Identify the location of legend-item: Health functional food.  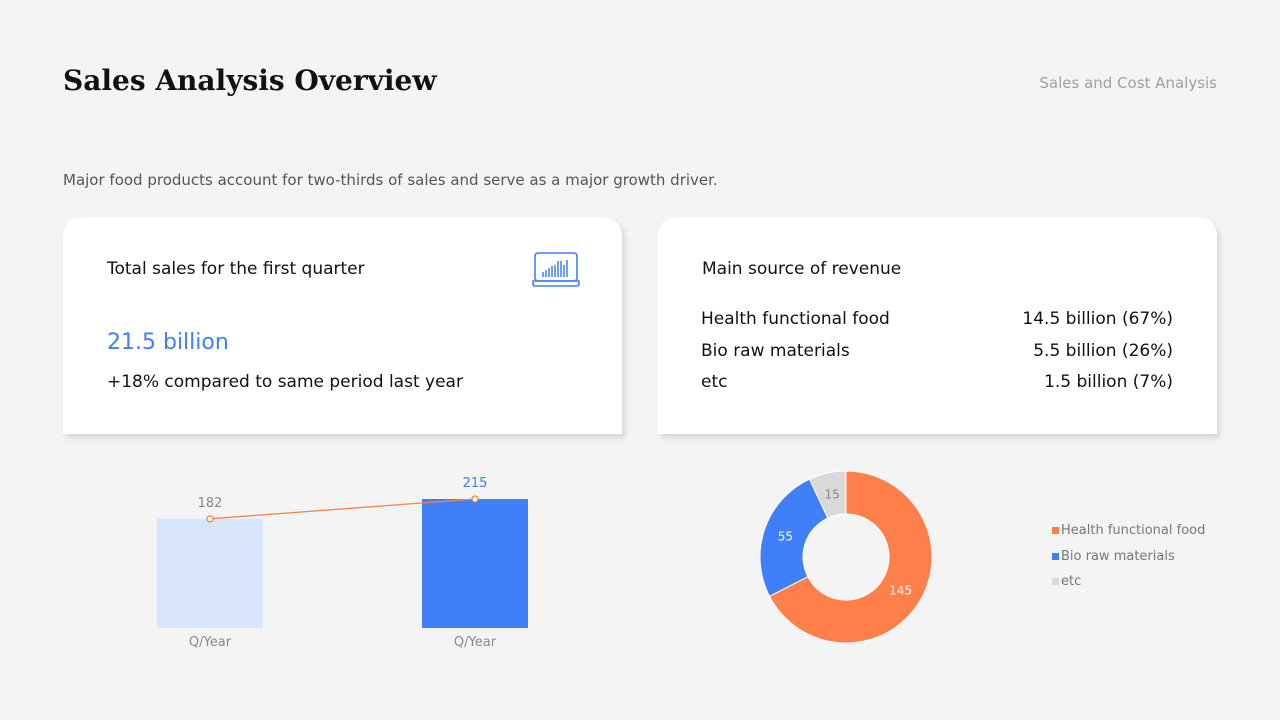
(1128, 530).